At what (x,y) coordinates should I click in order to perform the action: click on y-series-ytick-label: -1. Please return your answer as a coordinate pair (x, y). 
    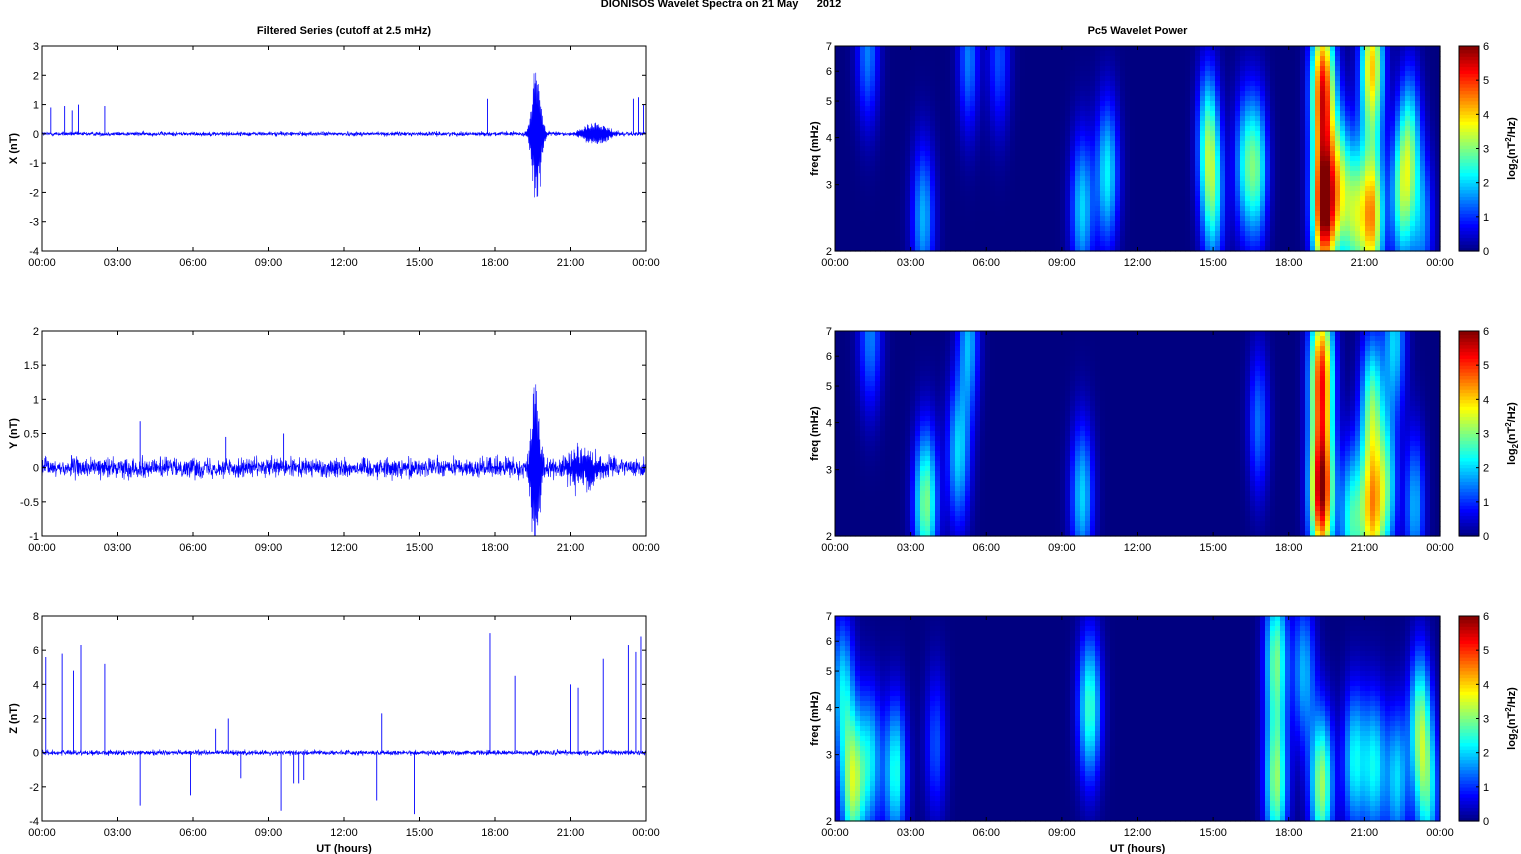
    Looking at the image, I should click on (34, 537).